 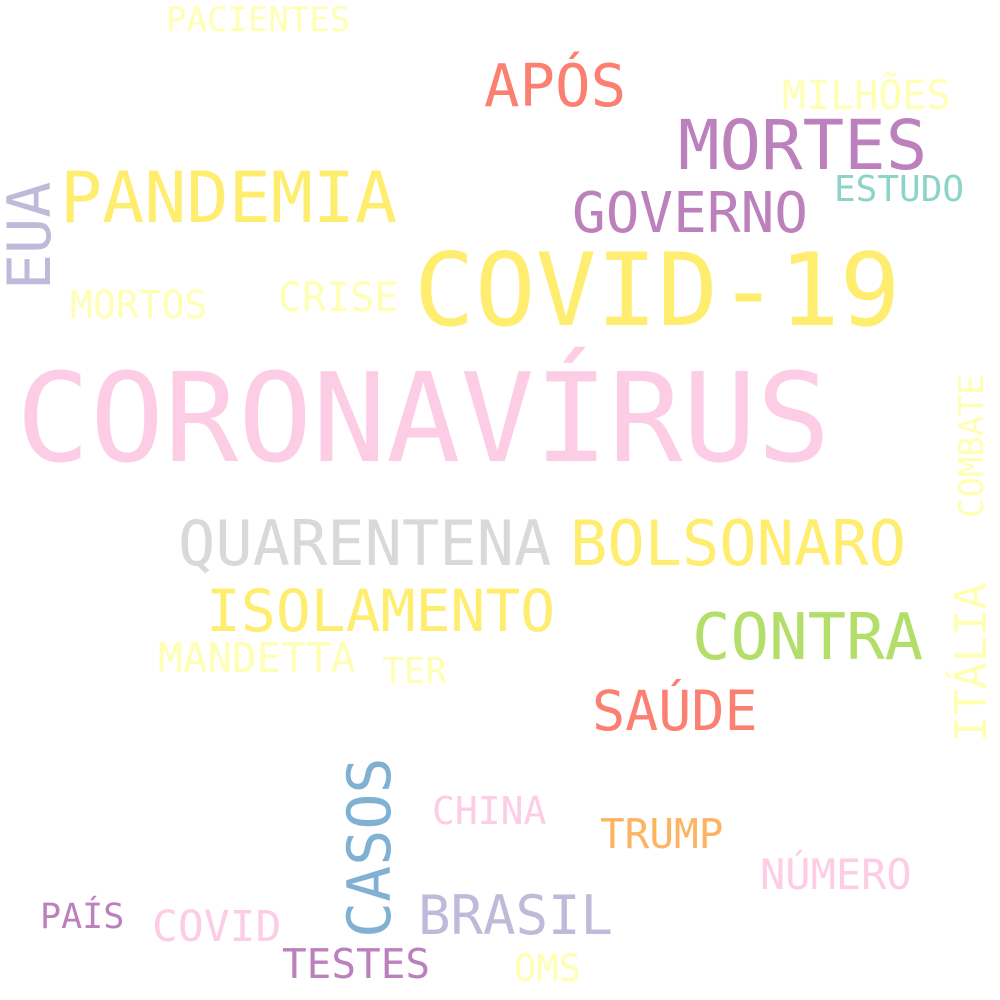 What do you see at coordinates (370, 847) in the screenshot?
I see `word-casos: CASOS` at bounding box center [370, 847].